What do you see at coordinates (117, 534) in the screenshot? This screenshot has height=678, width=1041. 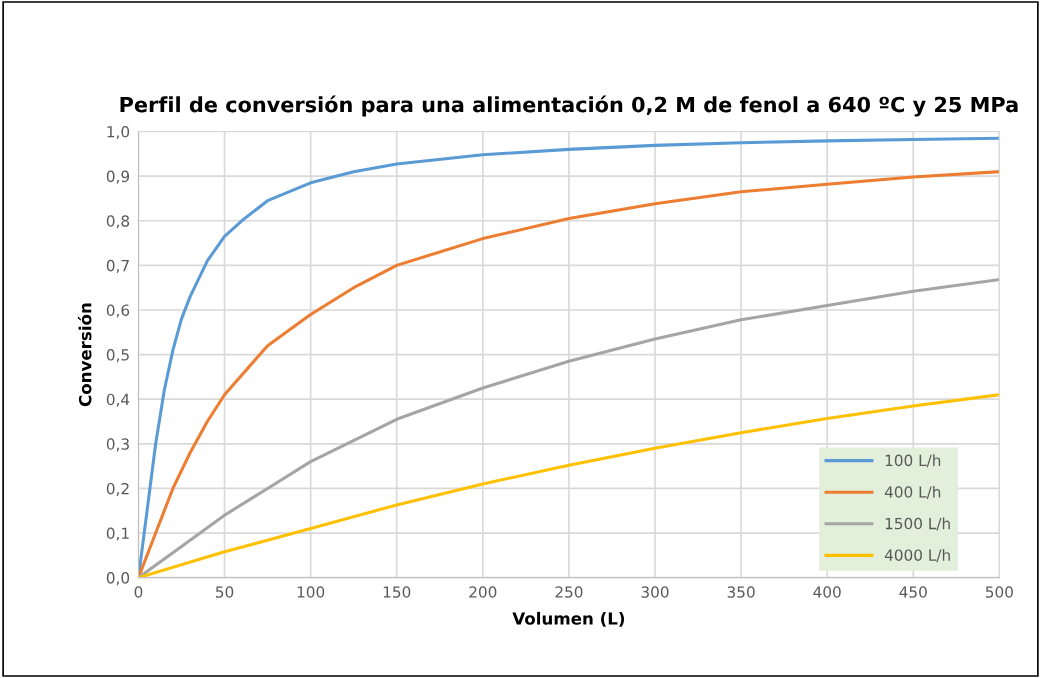 I see `y-tick-label: 0,1` at bounding box center [117, 534].